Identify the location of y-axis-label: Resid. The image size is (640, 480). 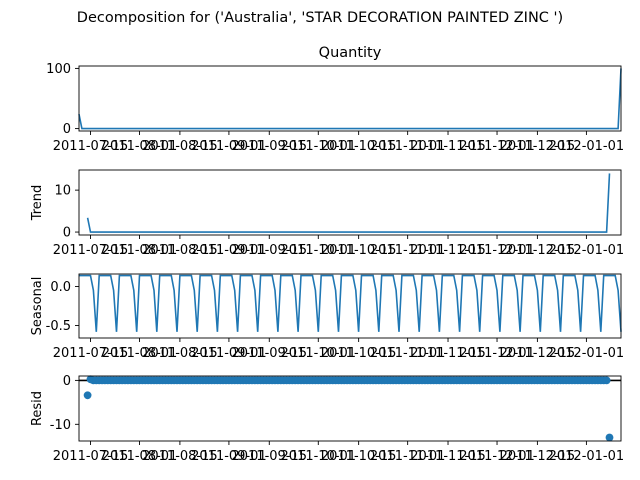
(37, 408).